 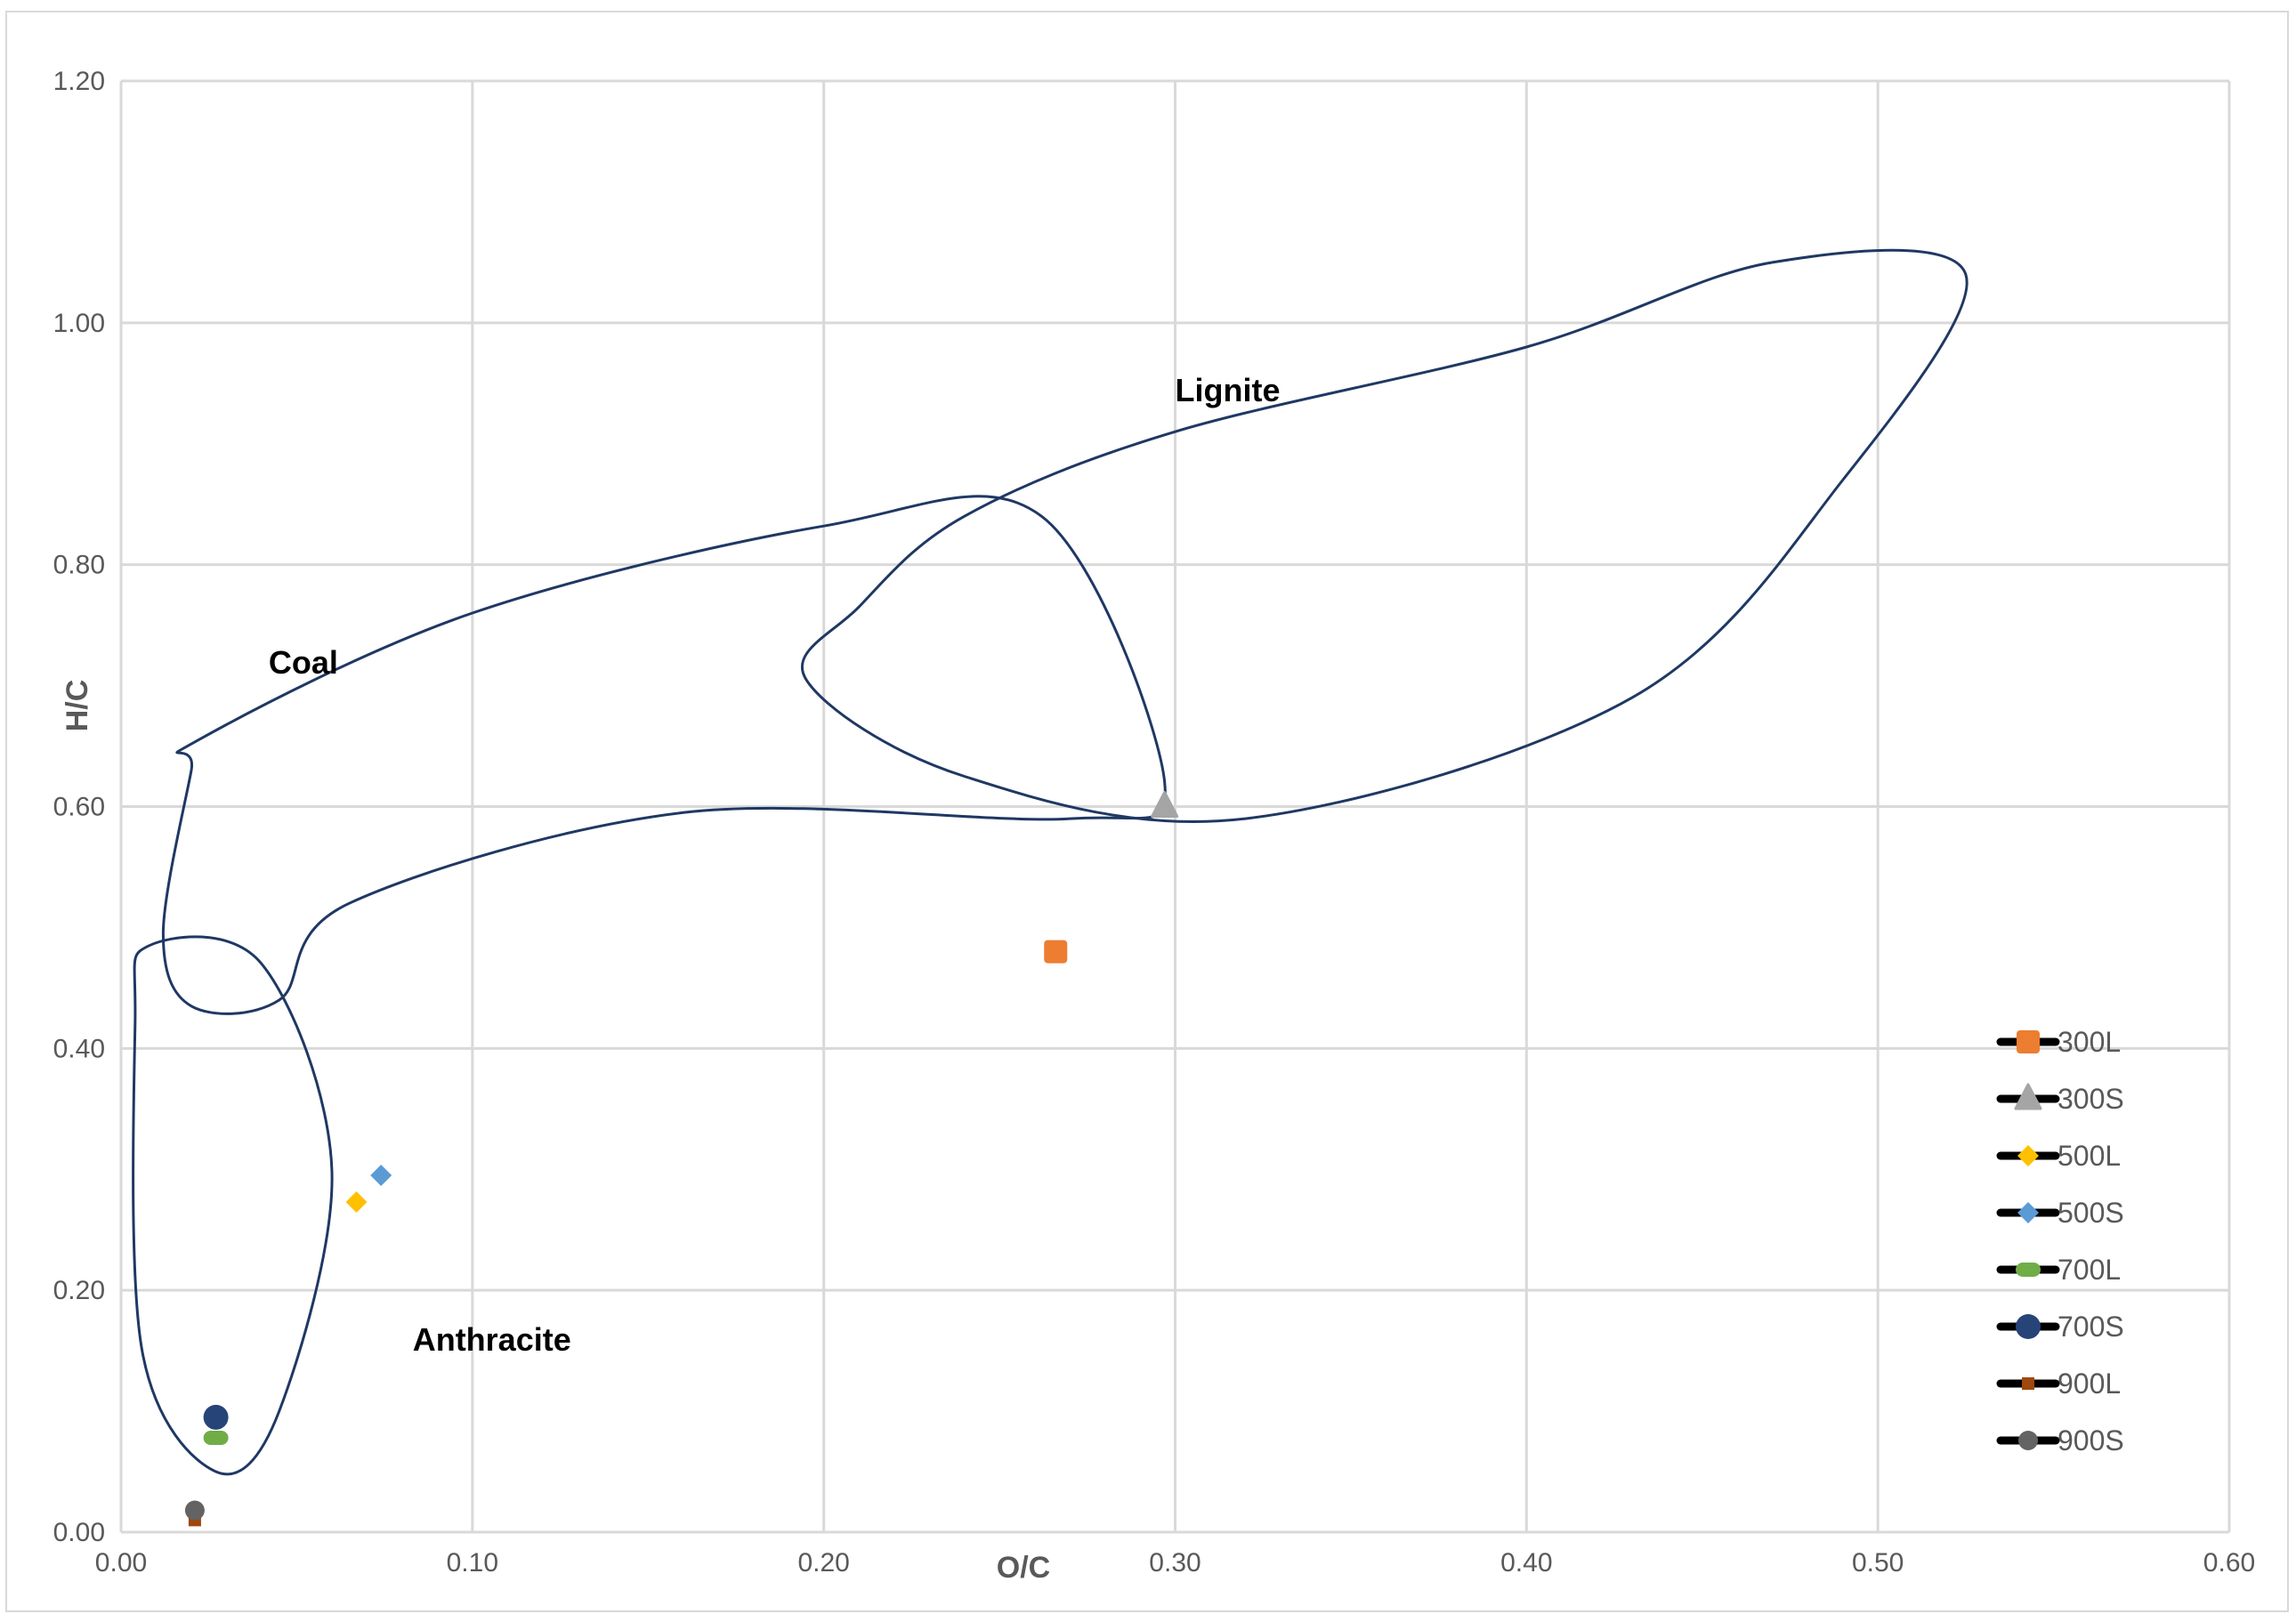 What do you see at coordinates (216, 1417) in the screenshot?
I see `point-700S` at bounding box center [216, 1417].